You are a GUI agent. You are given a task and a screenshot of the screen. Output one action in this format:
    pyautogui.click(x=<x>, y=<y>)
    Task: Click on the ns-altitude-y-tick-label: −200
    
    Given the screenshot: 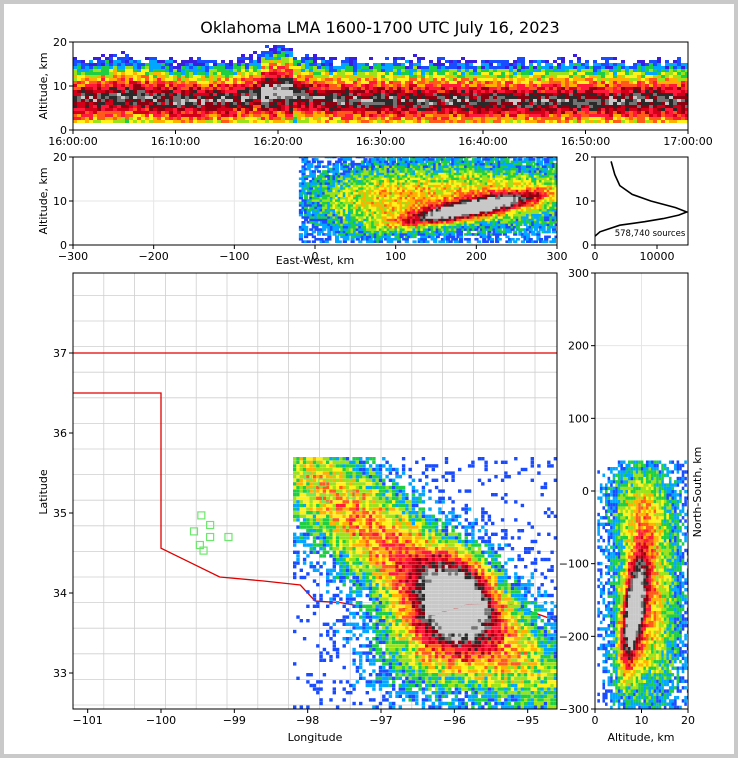 What is the action you would take?
    pyautogui.click(x=574, y=636)
    